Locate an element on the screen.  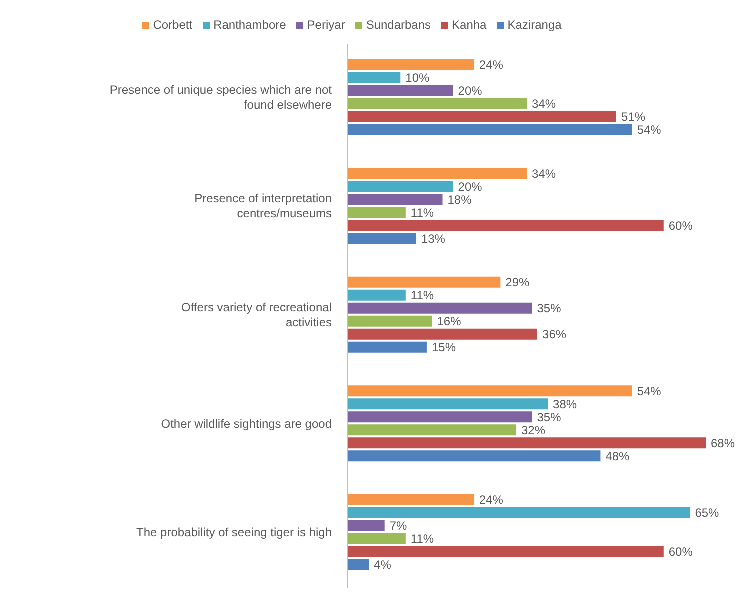
data-label: 7% is located at coordinates (399, 526).